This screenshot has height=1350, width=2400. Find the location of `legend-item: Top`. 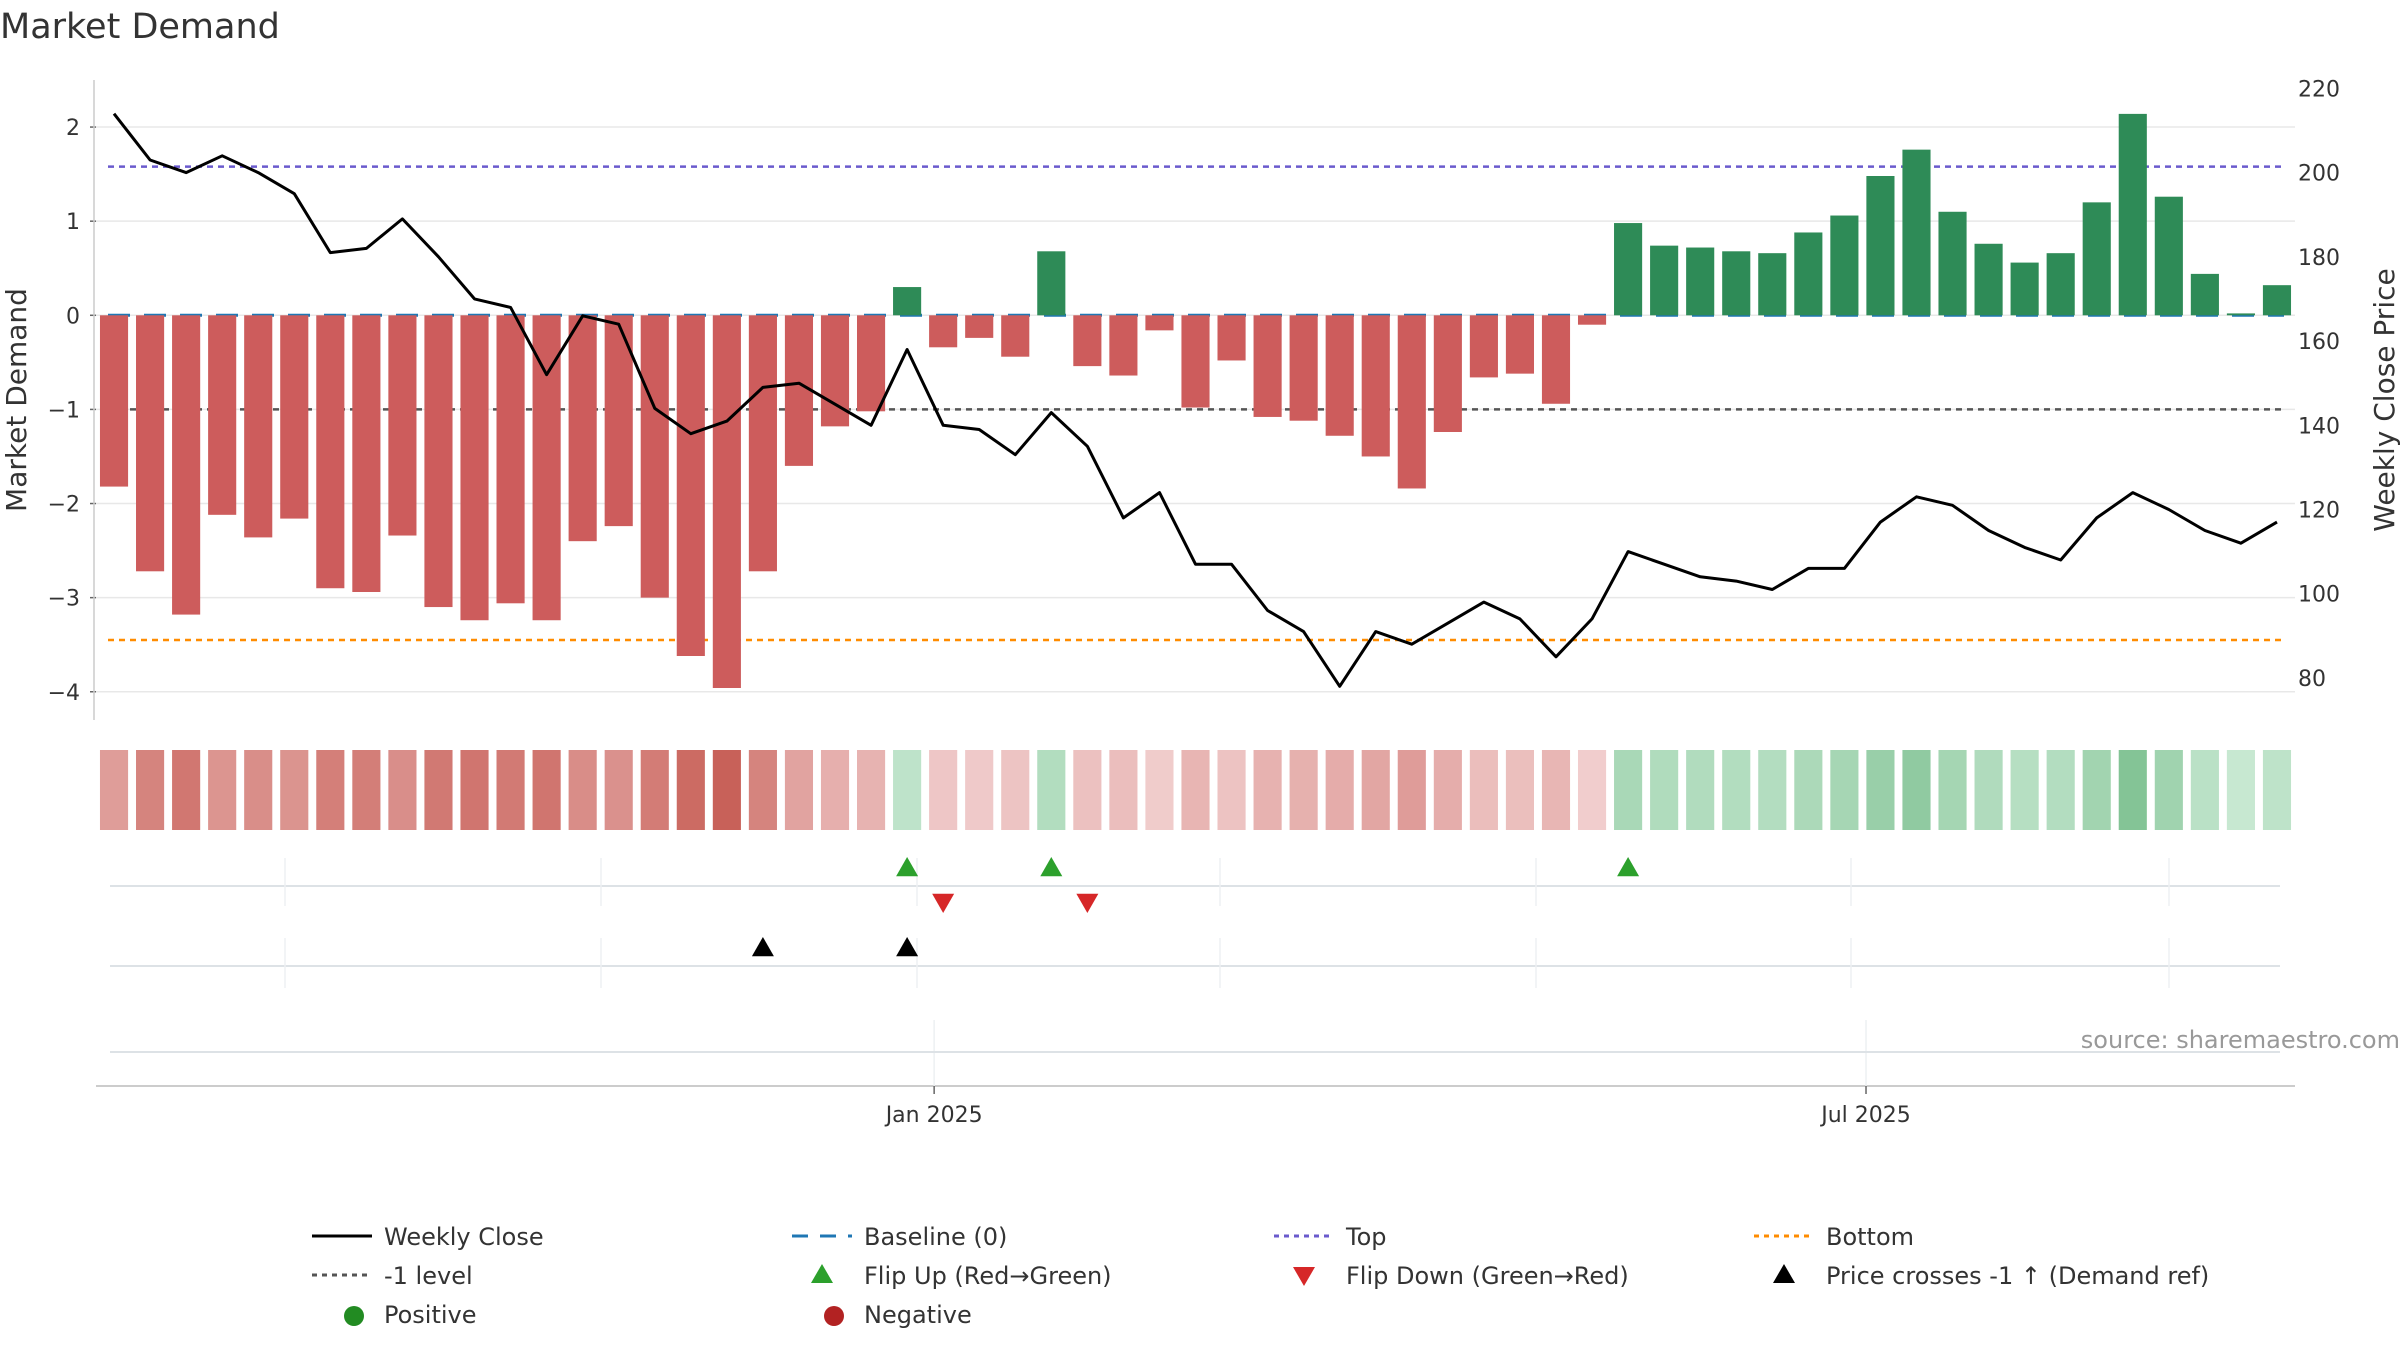

legend-item: Top is located at coordinates (1330, 1237).